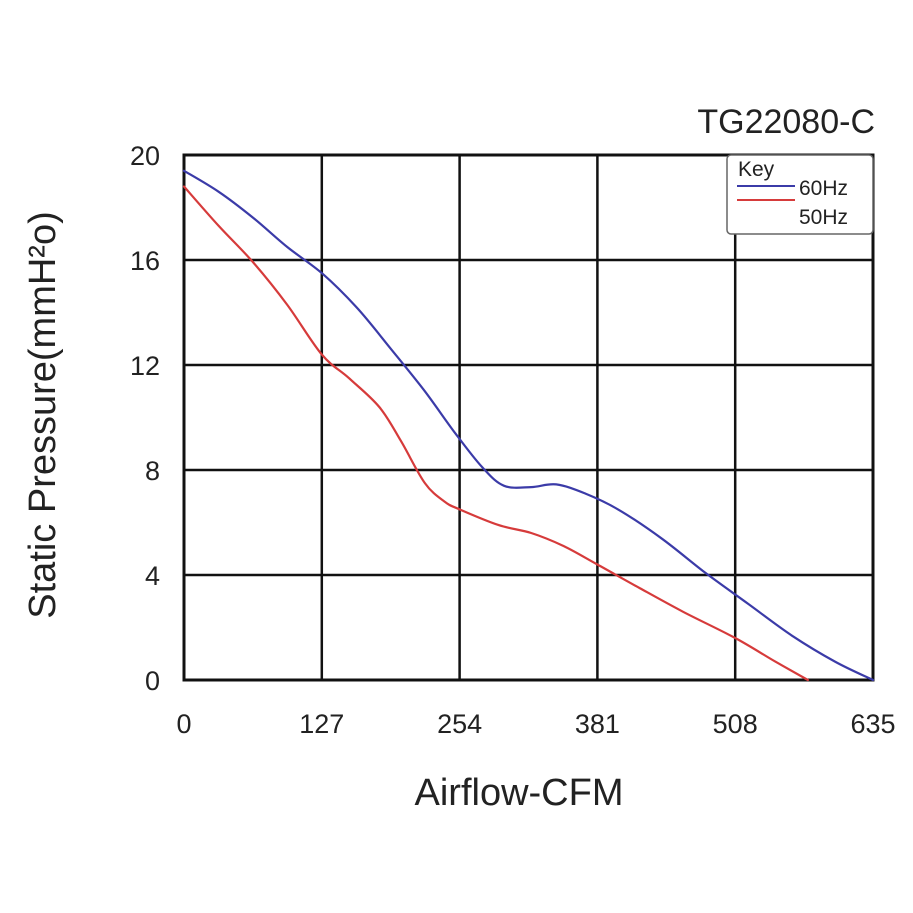 This screenshot has height=913, width=913. What do you see at coordinates (145, 156) in the screenshot?
I see `y-tick-label-5: 20` at bounding box center [145, 156].